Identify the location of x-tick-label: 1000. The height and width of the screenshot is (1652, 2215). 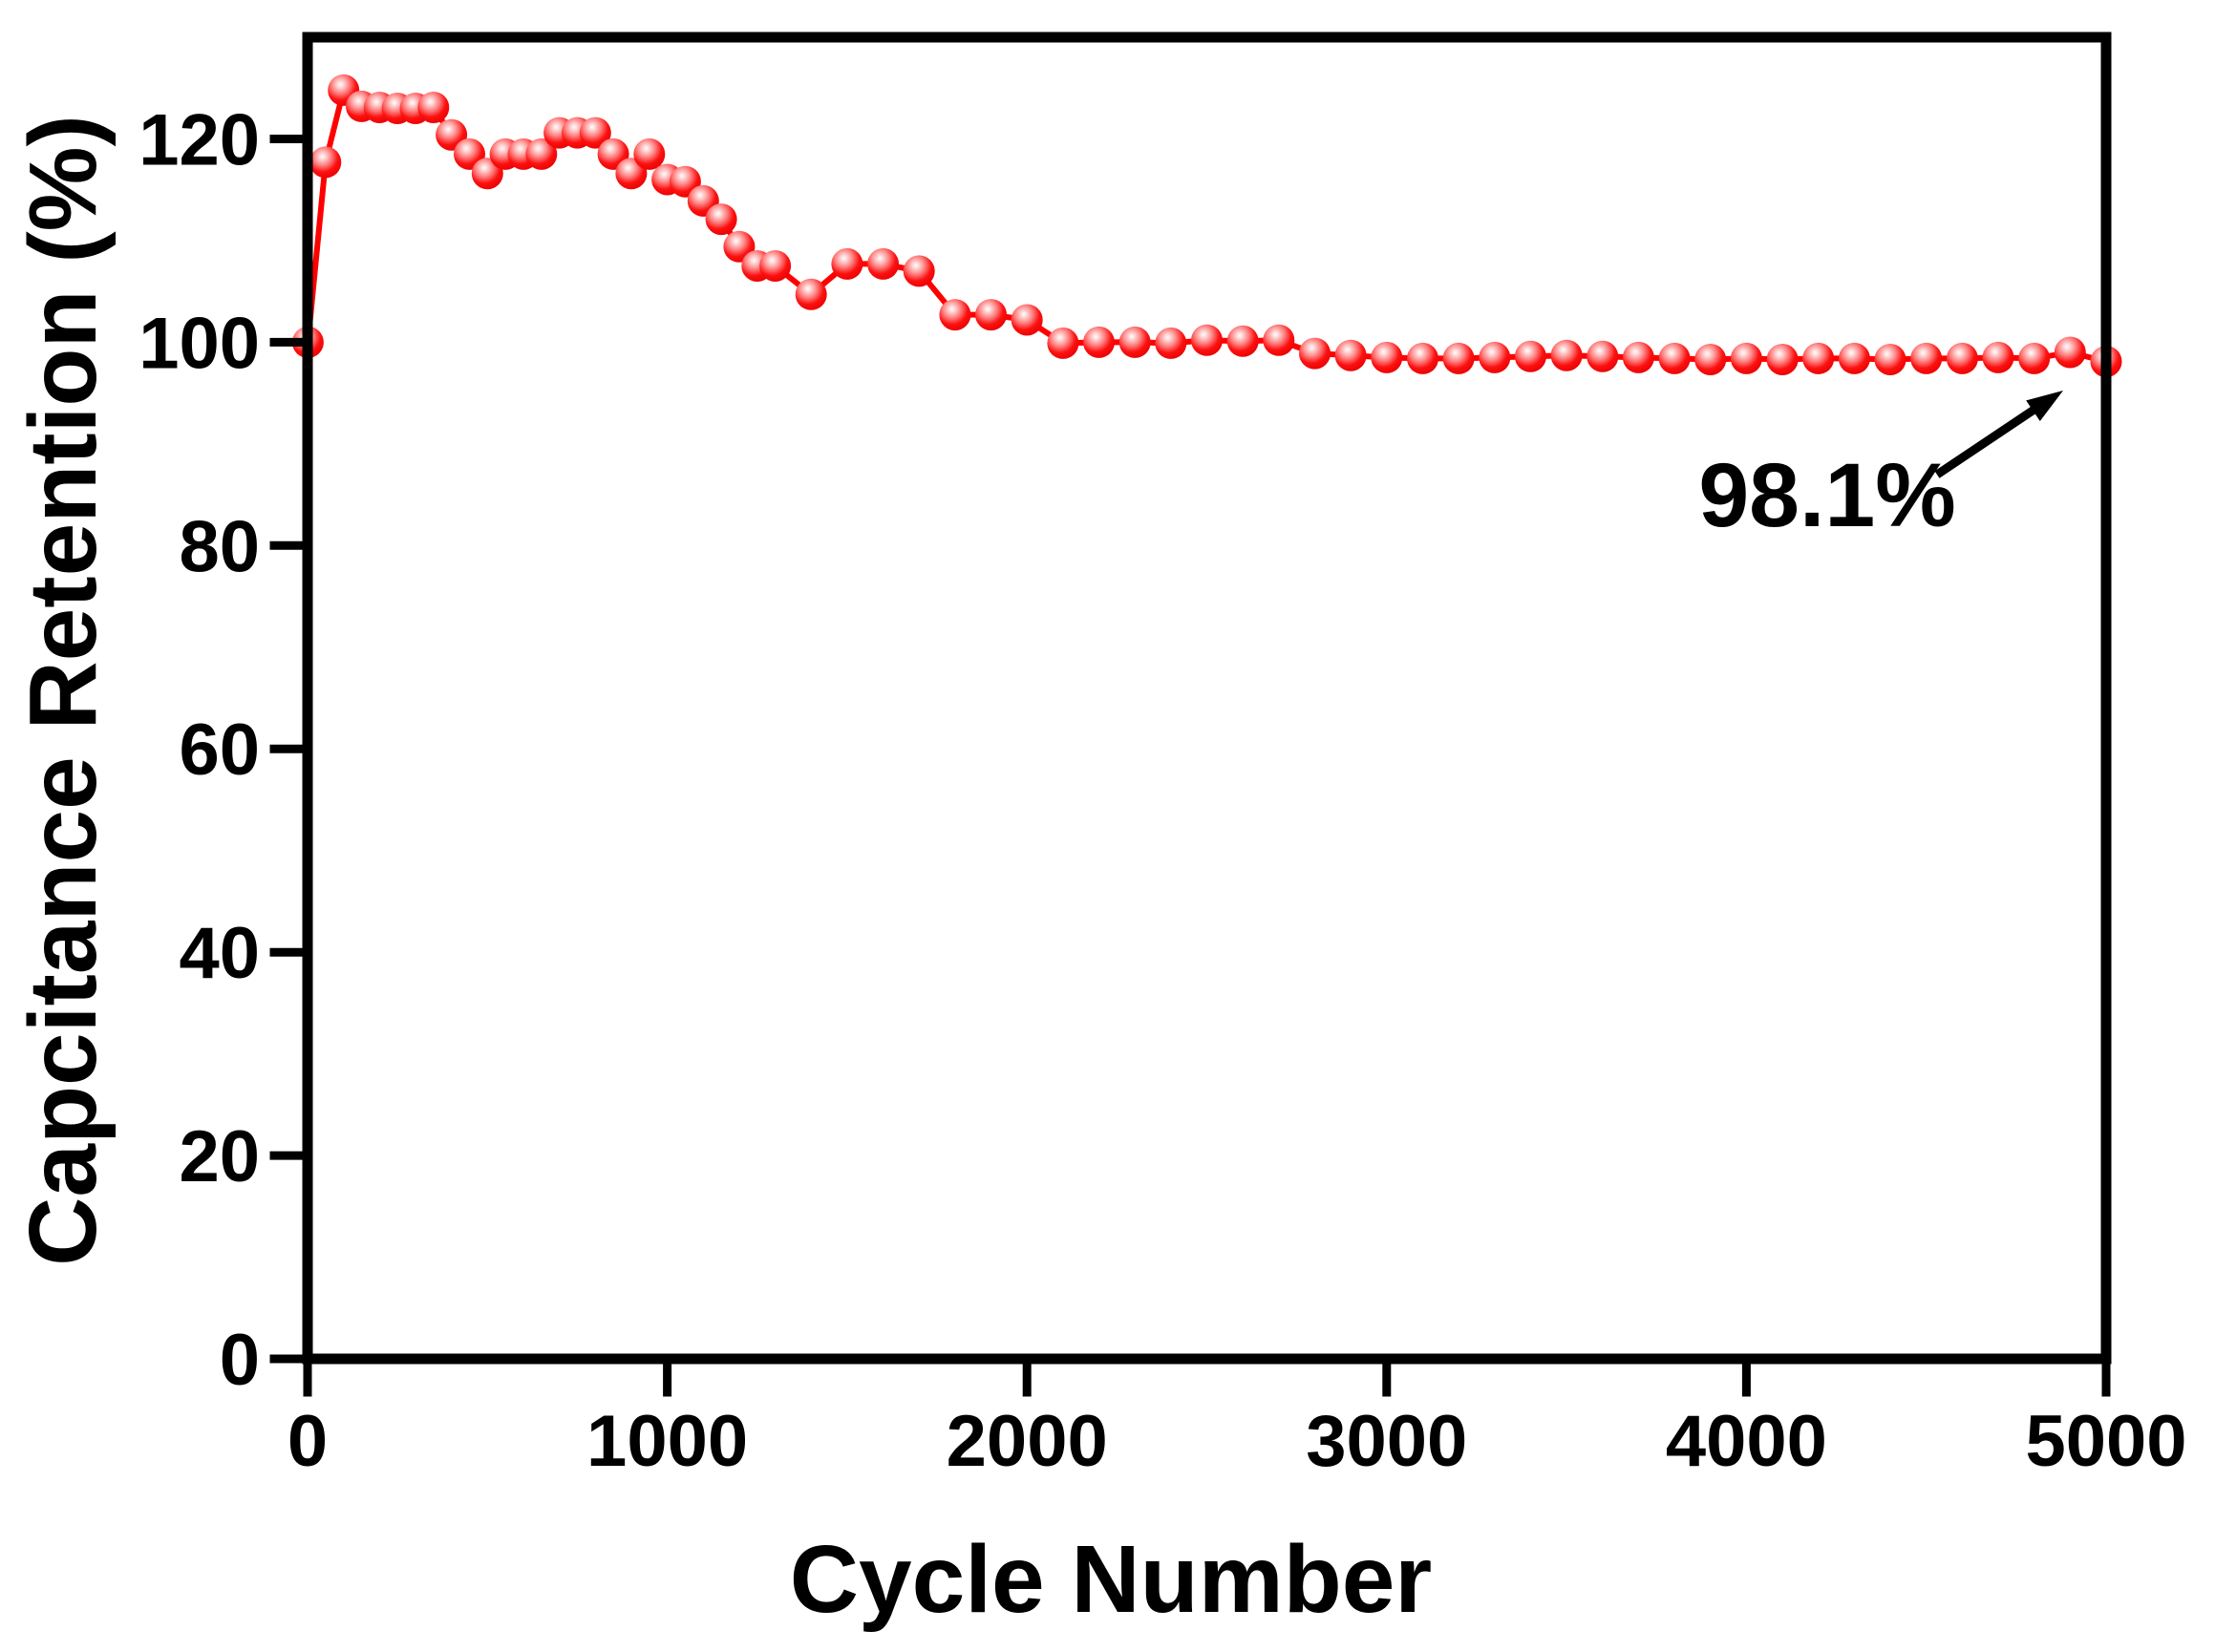
(667, 1441).